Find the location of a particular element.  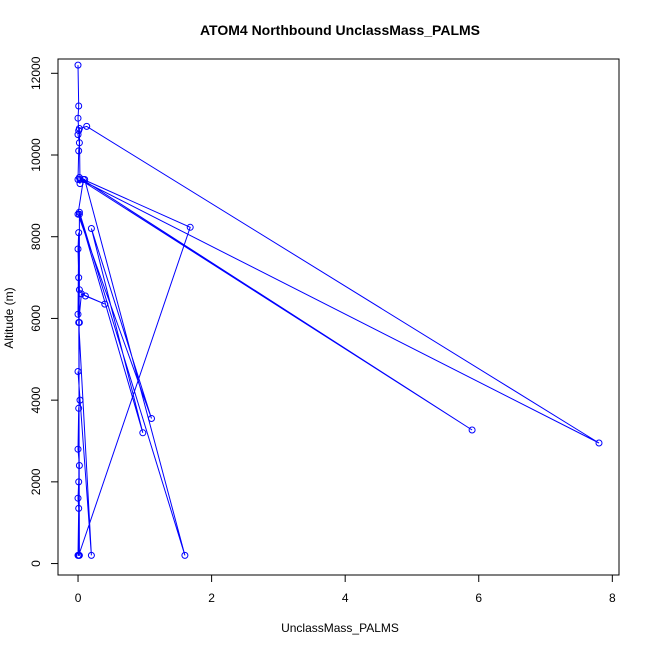

y-tick-label: 2000 is located at coordinates (36, 481).